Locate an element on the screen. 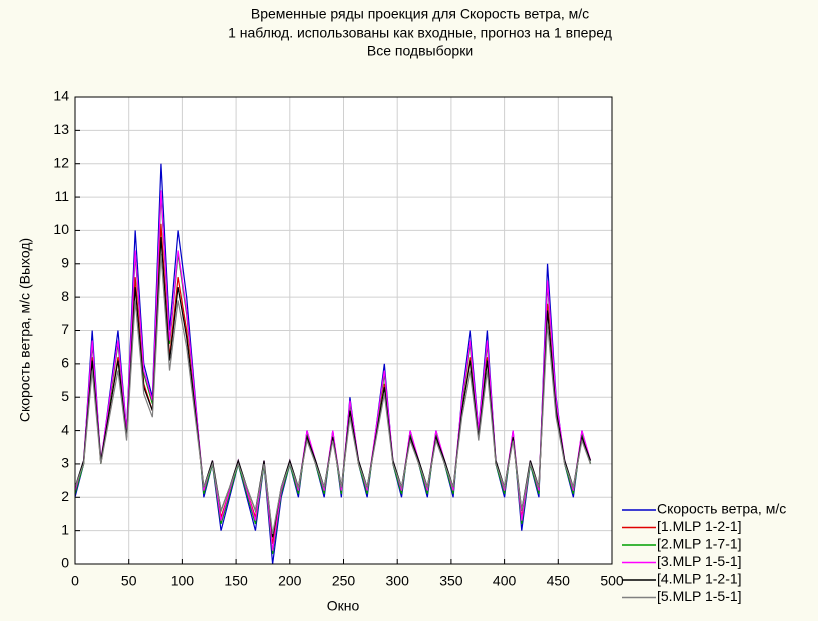 The width and height of the screenshot is (818, 621). y-tick-label: 14 is located at coordinates (61, 96).